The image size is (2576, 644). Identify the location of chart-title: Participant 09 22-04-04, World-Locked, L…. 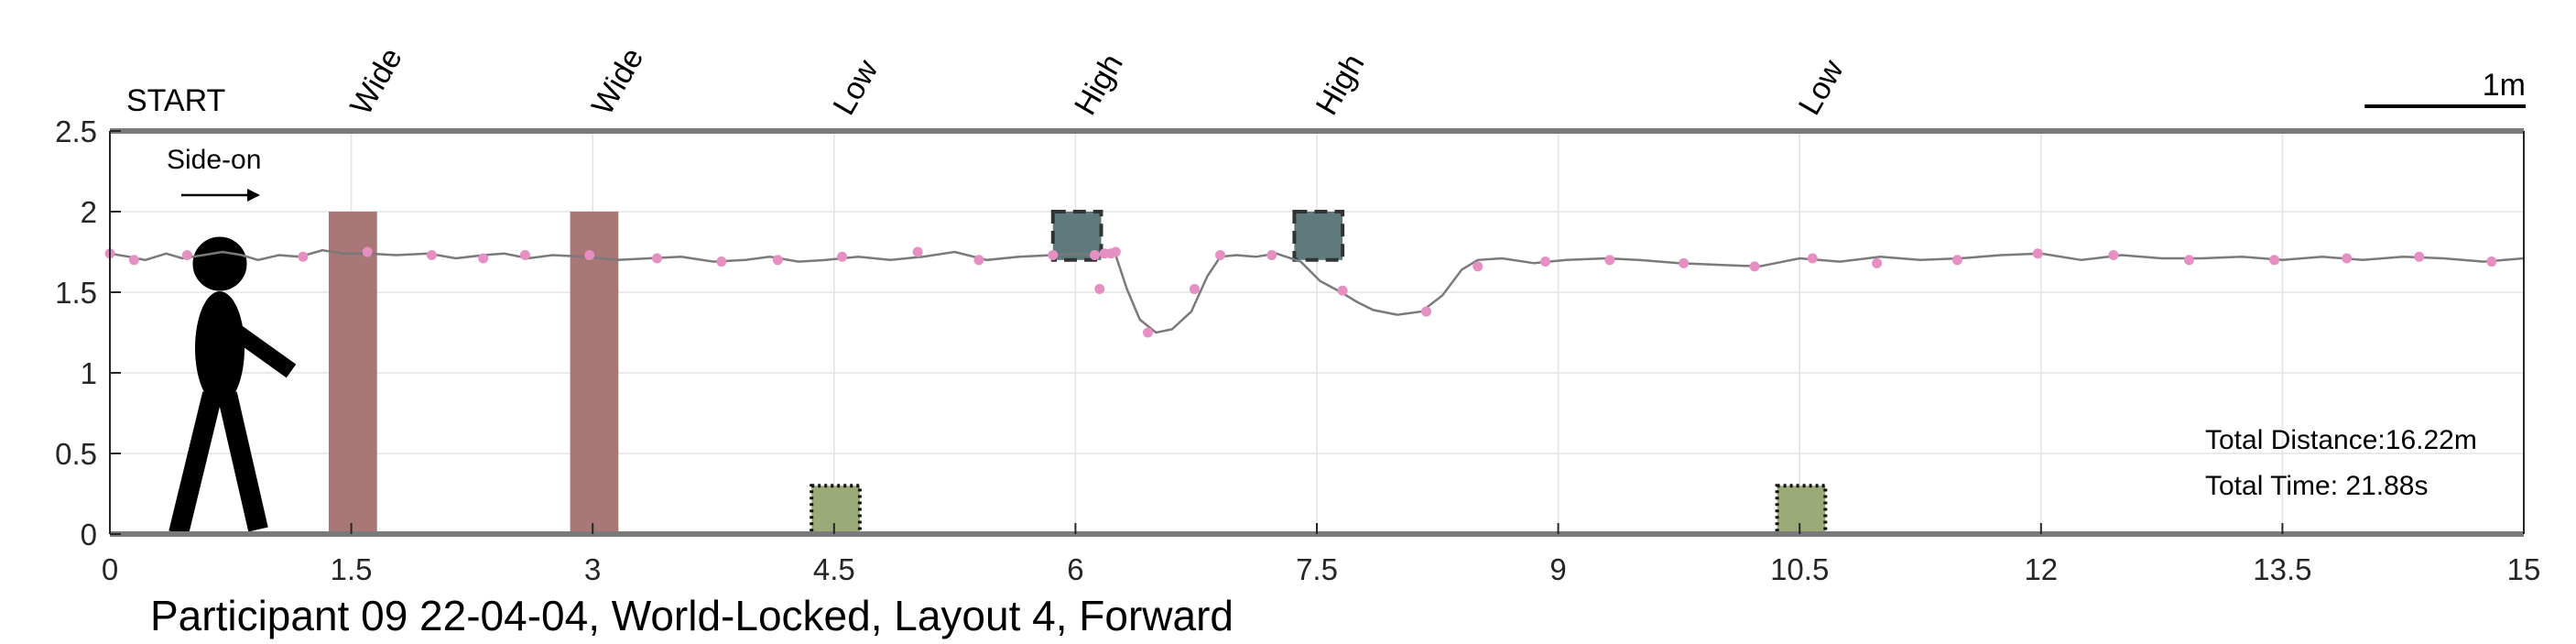
(692, 616).